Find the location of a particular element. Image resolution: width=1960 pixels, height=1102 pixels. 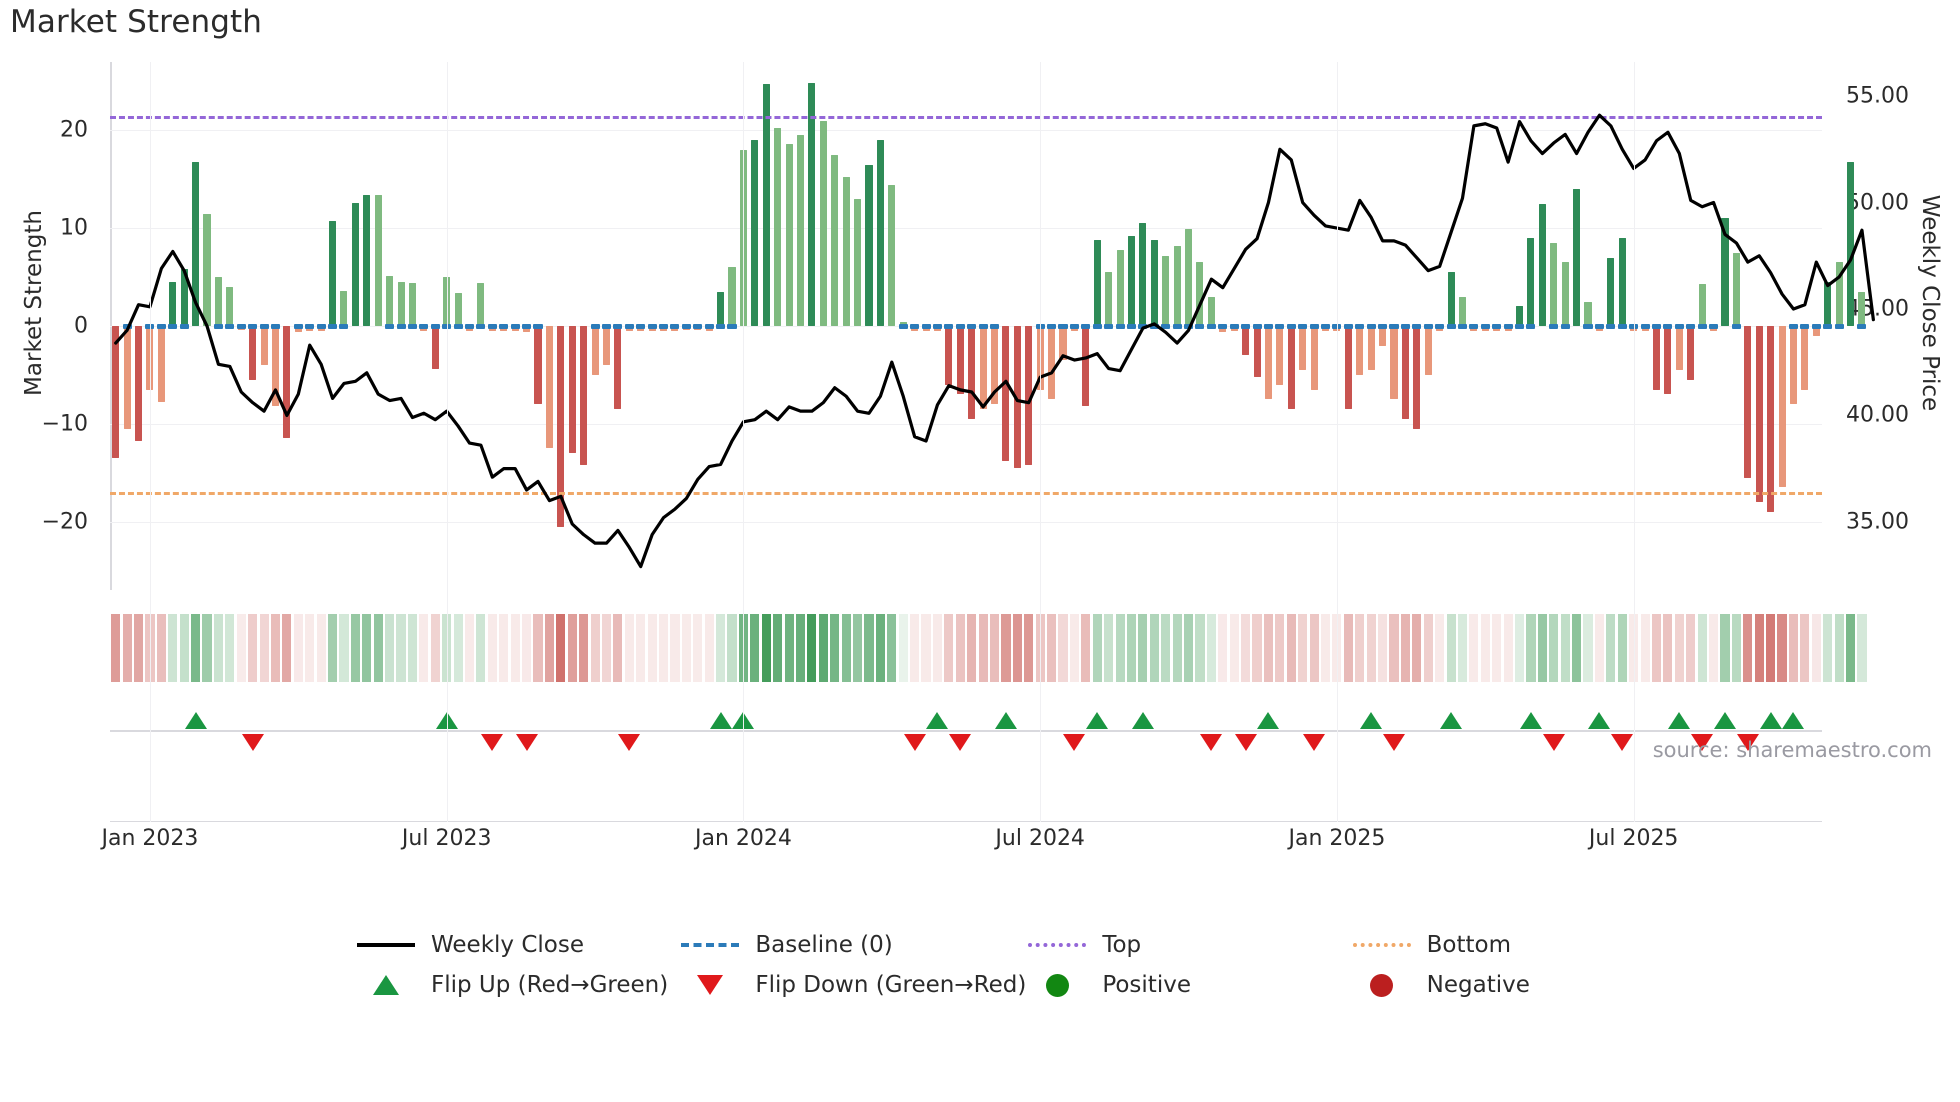

legend-item: Flip Down (Green→Red) is located at coordinates (852, 985).